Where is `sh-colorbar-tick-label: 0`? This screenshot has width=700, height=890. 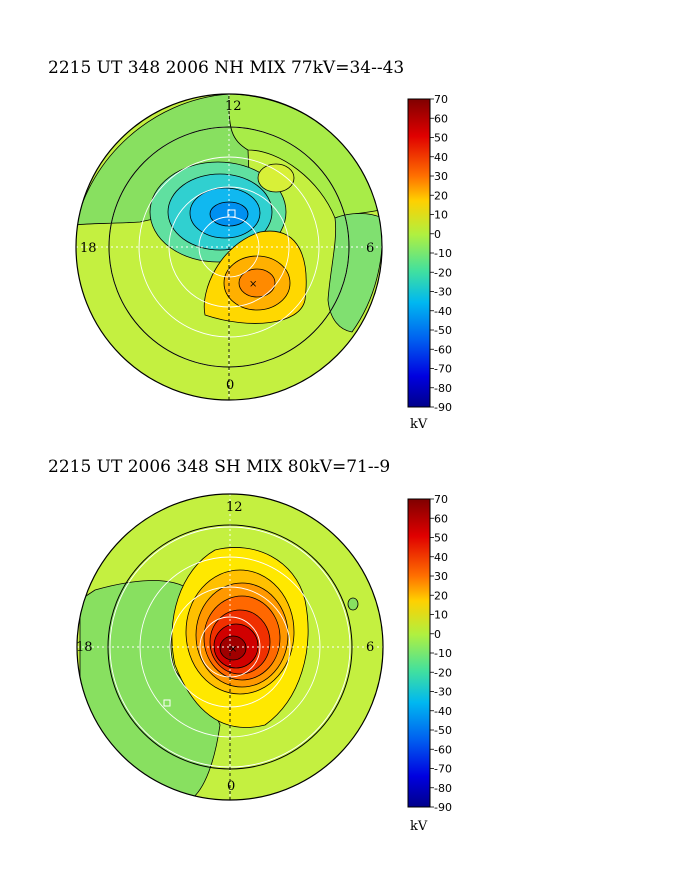 sh-colorbar-tick-label: 0 is located at coordinates (437, 634).